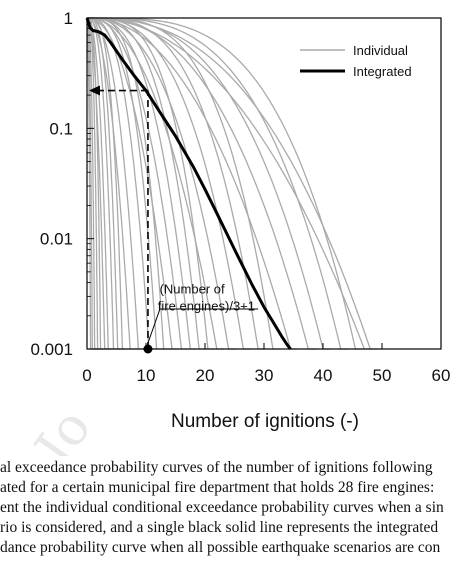 The height and width of the screenshot is (586, 474). What do you see at coordinates (94, 90) in the screenshot?
I see `arrow-head` at bounding box center [94, 90].